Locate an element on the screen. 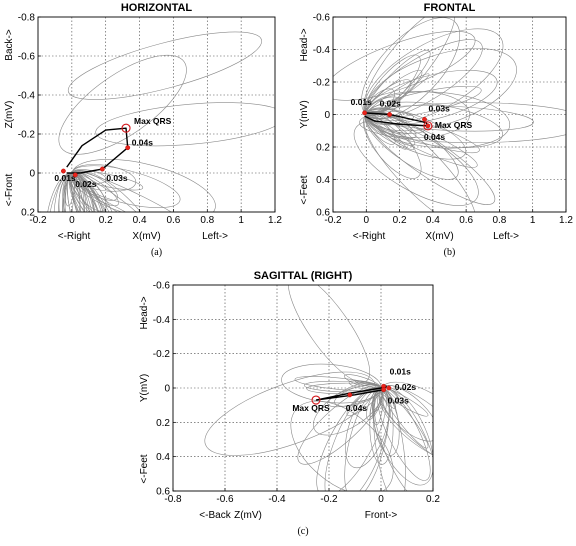  y-axis-label: Z(mV) is located at coordinates (9, 115).